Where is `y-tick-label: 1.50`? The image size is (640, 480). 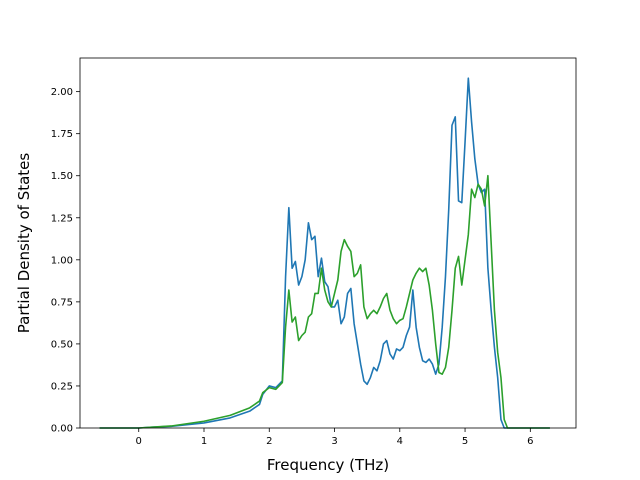 y-tick-label: 1.50 is located at coordinates (62, 176).